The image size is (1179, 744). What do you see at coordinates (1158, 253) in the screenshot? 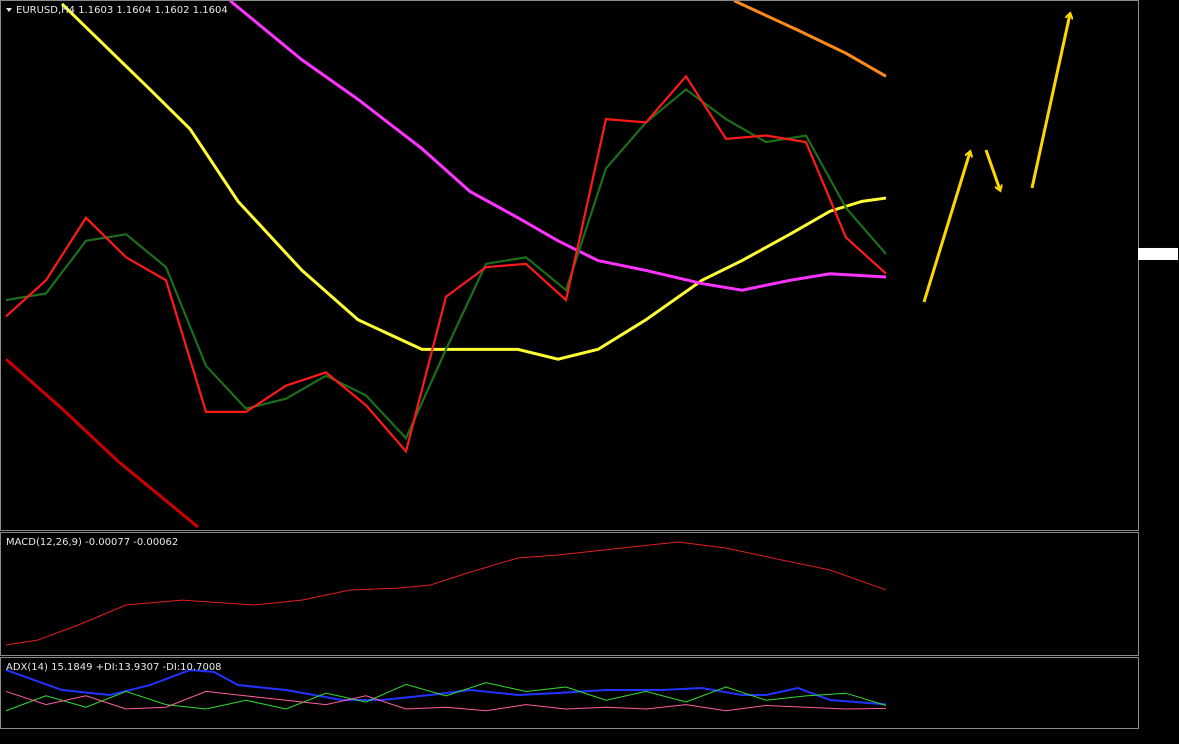
I see `price-label-box` at bounding box center [1158, 253].